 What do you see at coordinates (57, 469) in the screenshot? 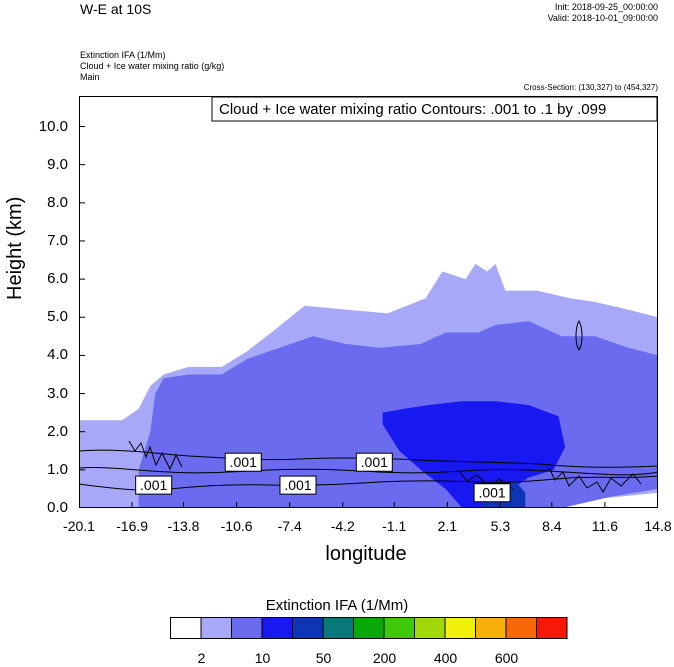
I see `y-tick-label: 1.0` at bounding box center [57, 469].